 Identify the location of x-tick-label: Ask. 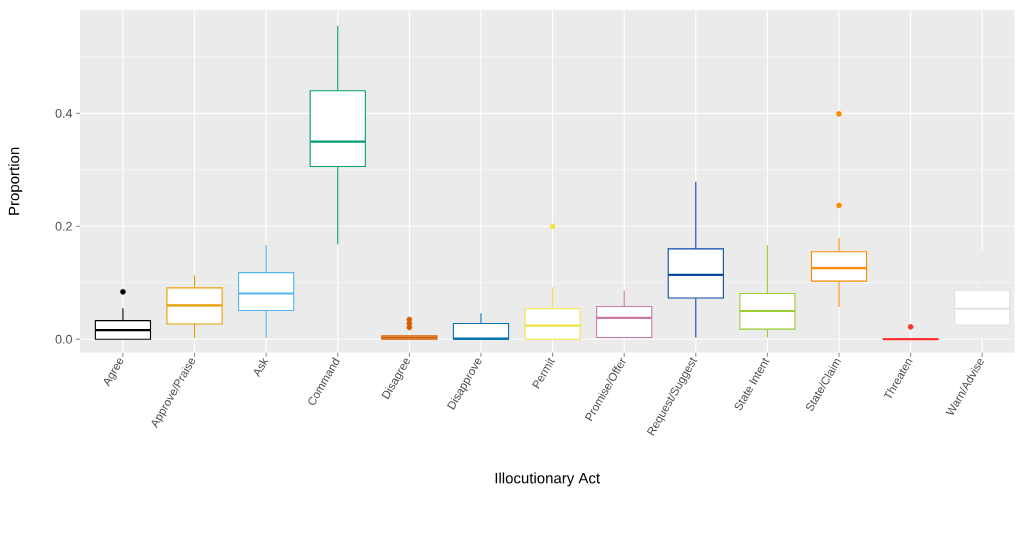
(261, 367).